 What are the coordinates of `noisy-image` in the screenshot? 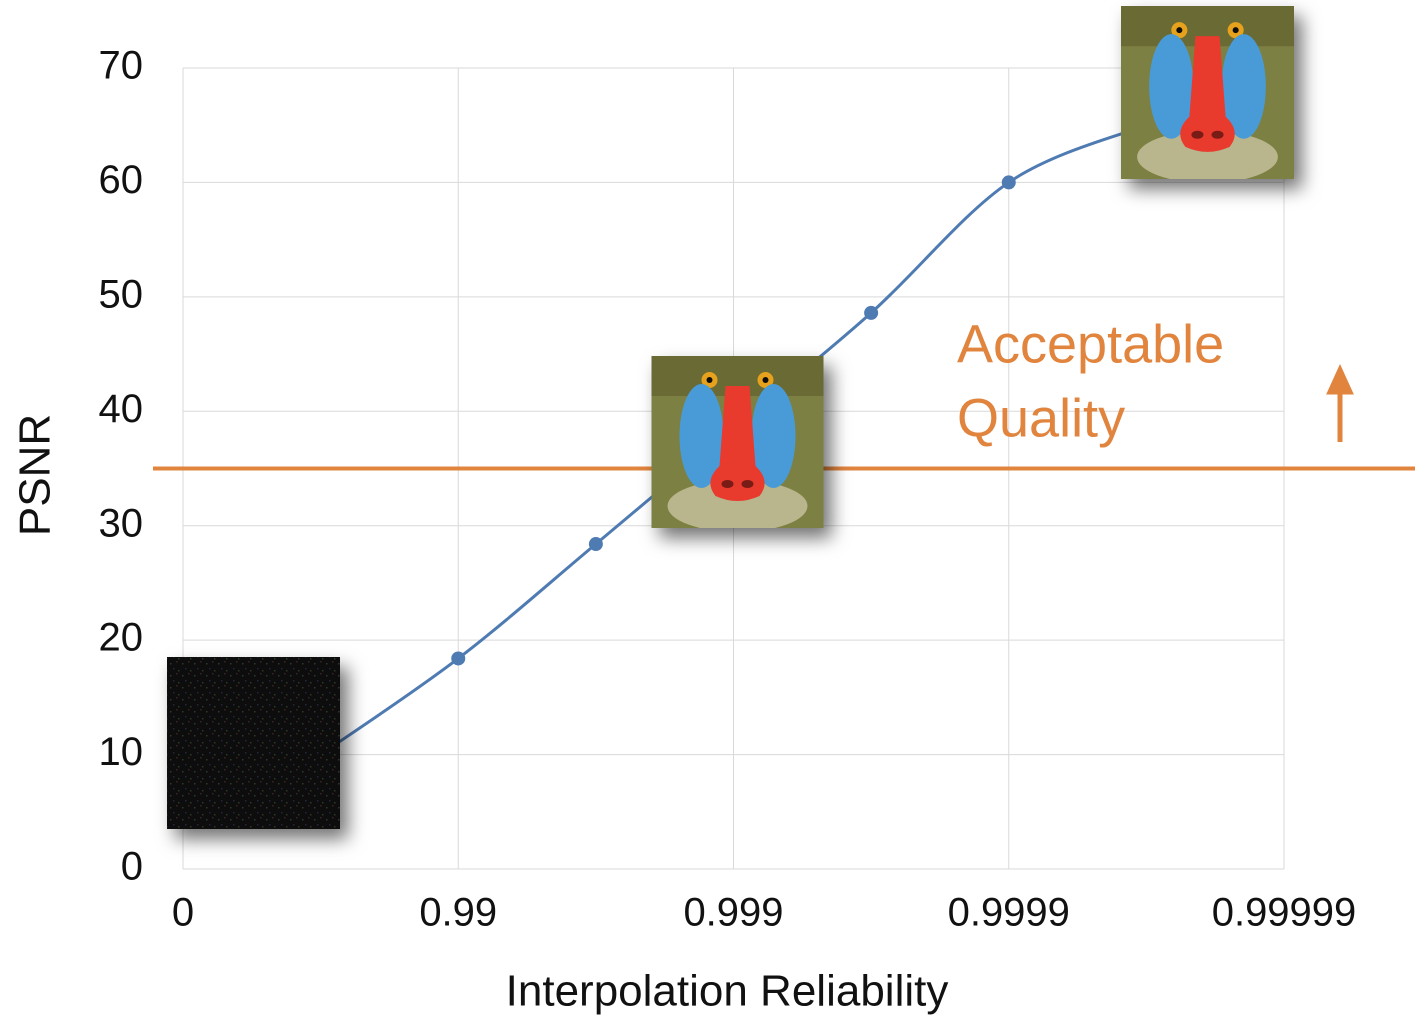 It's located at (253, 743).